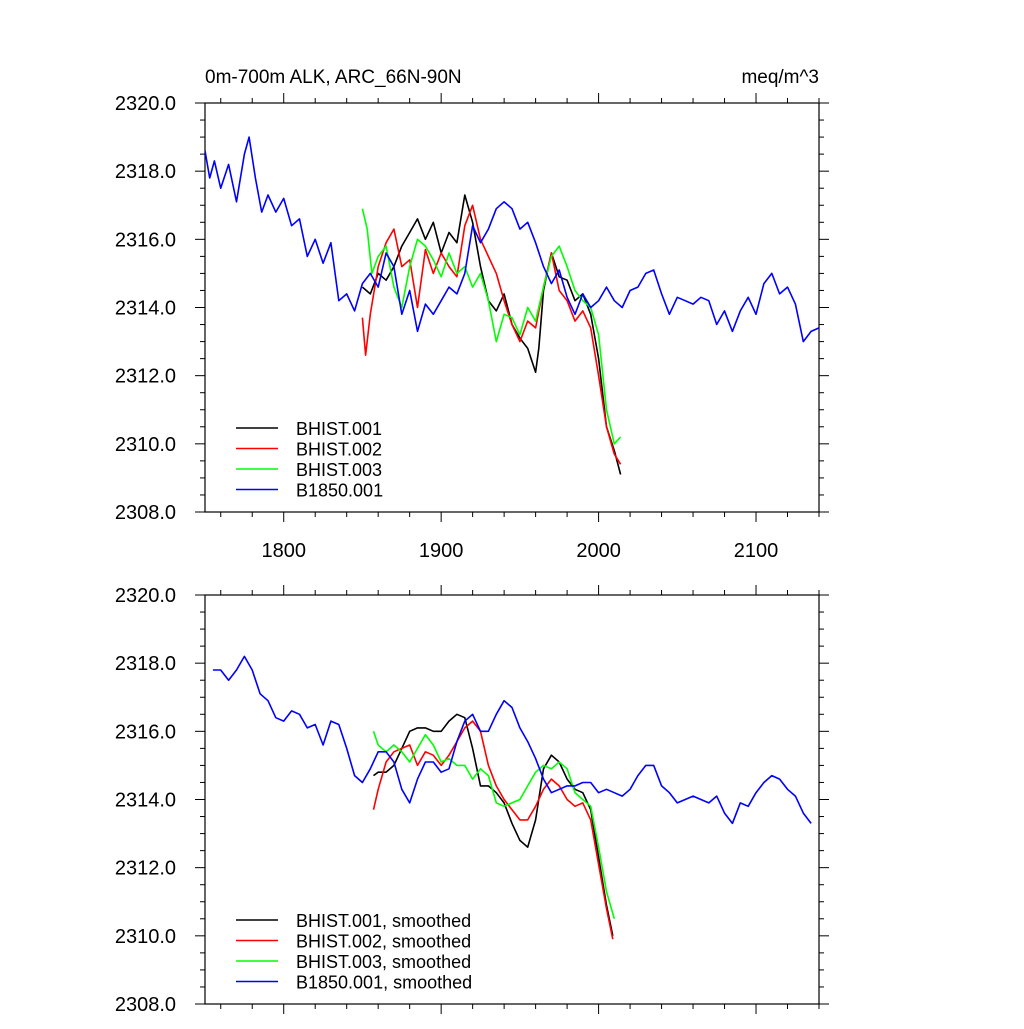 The width and height of the screenshot is (1024, 1029). Describe the element at coordinates (383, 921) in the screenshot. I see `legend-label: BHIST.001, smoothed` at that location.